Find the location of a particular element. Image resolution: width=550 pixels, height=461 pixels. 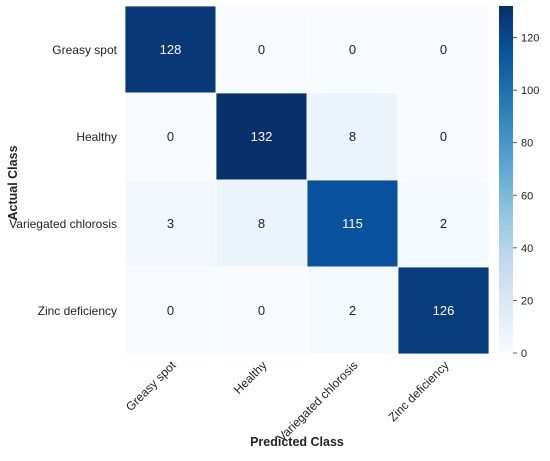

colorbar-tick-label: 0 is located at coordinates (524, 354).